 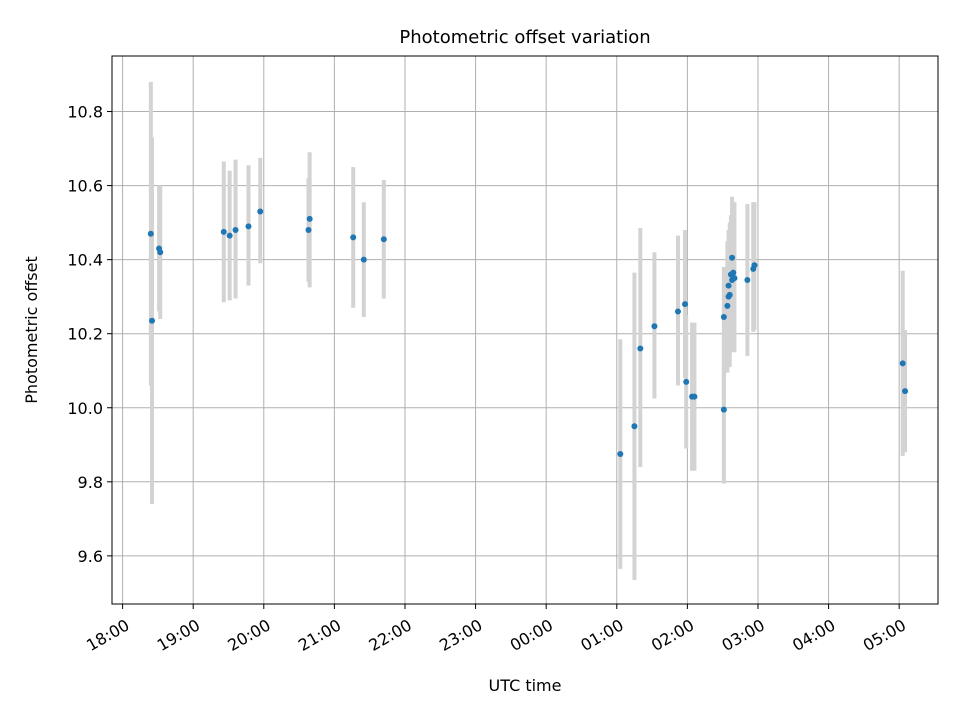 What do you see at coordinates (90, 482) in the screenshot?
I see `y-tick-label: 9.8` at bounding box center [90, 482].